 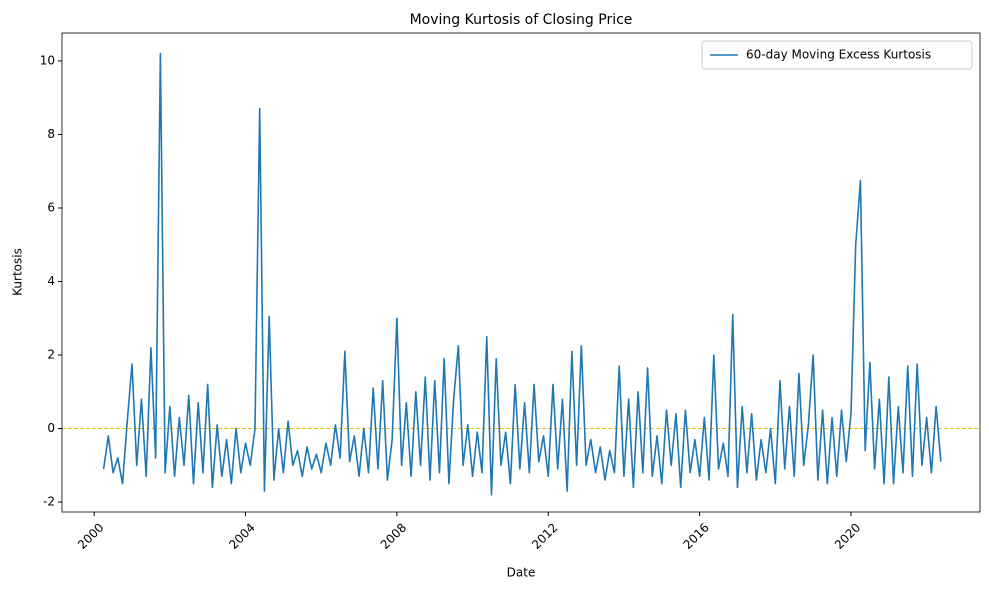 What do you see at coordinates (241, 535) in the screenshot?
I see `x-tick-label: 2004` at bounding box center [241, 535].